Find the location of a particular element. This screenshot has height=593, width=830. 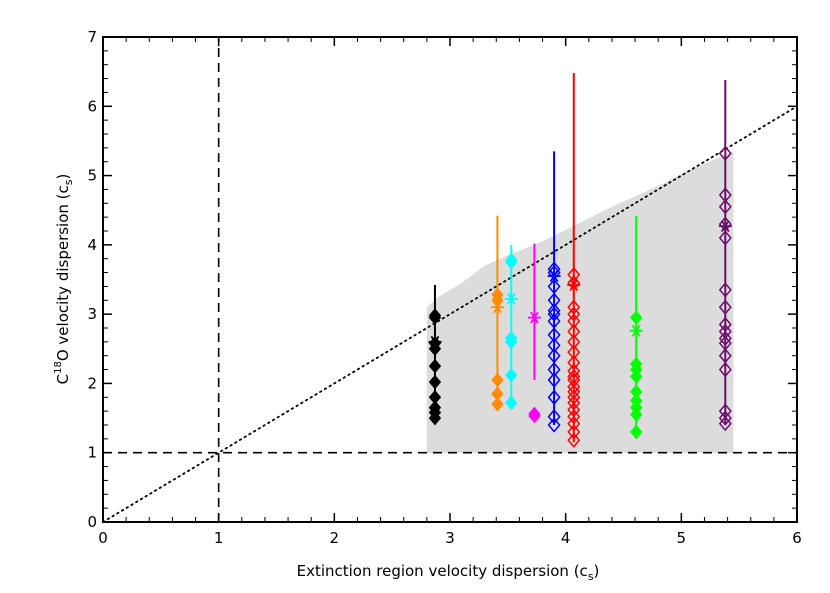

x-tick-label: 0 is located at coordinates (103, 538).